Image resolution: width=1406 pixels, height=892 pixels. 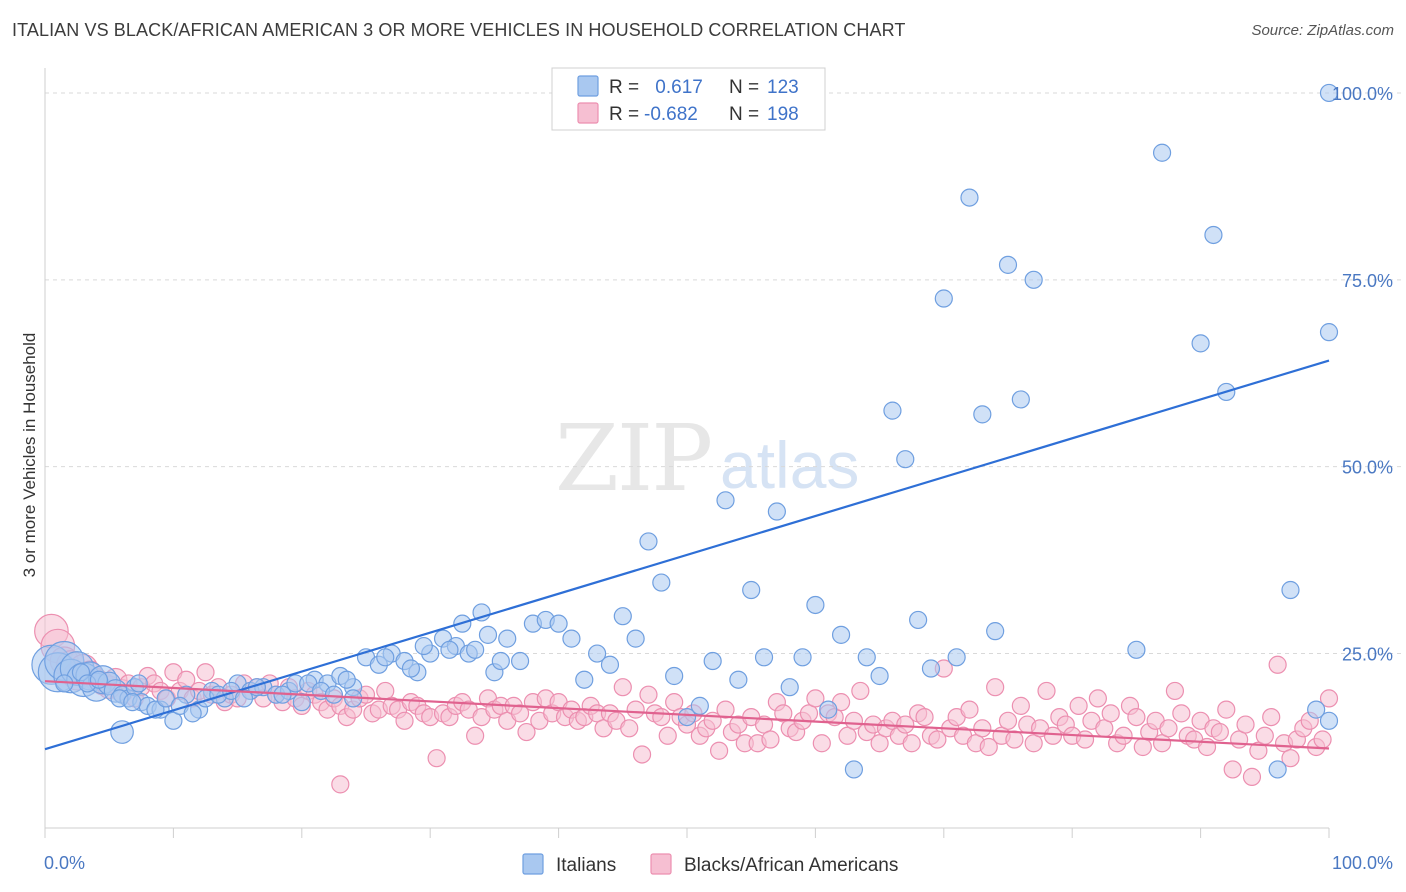 I want to click on legend-n-label-blacks: N =, so click(x=744, y=114).